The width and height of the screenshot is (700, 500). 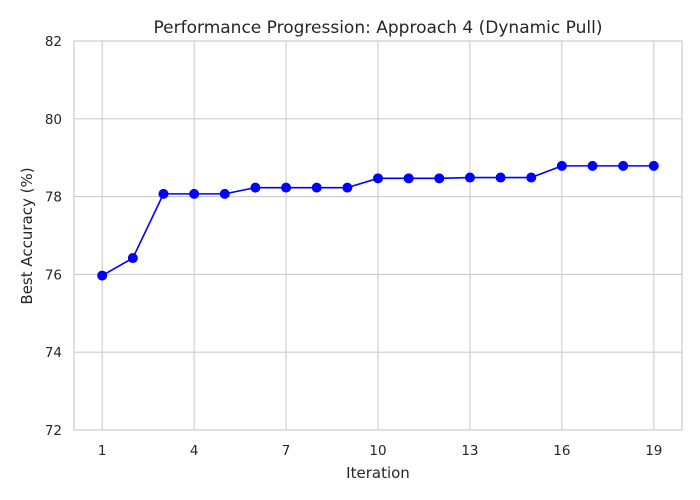 I want to click on y-tick-label: 82, so click(x=53, y=42).